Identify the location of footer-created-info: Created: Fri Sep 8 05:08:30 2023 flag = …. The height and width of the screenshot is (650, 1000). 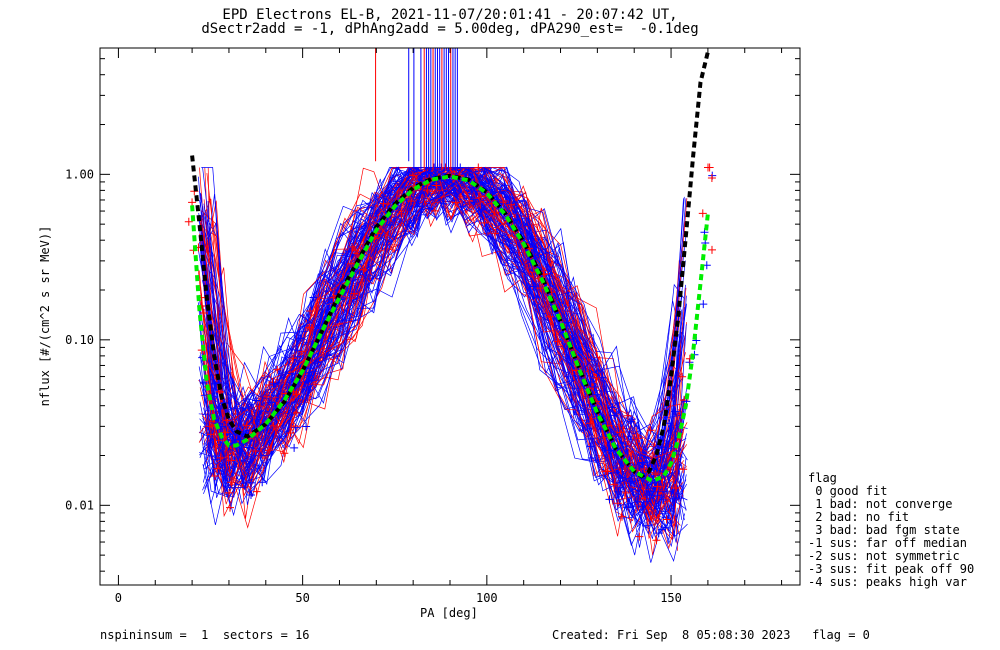
(711, 635).